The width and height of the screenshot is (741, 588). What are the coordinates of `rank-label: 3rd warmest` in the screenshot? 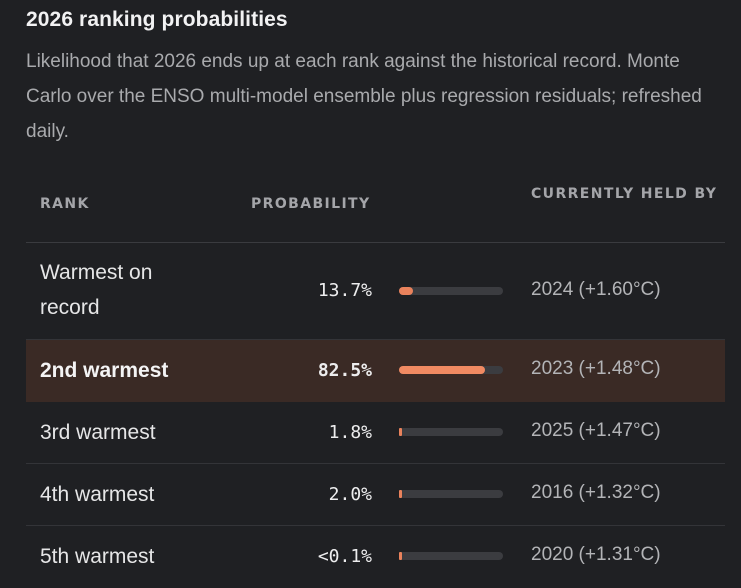 It's located at (98, 432).